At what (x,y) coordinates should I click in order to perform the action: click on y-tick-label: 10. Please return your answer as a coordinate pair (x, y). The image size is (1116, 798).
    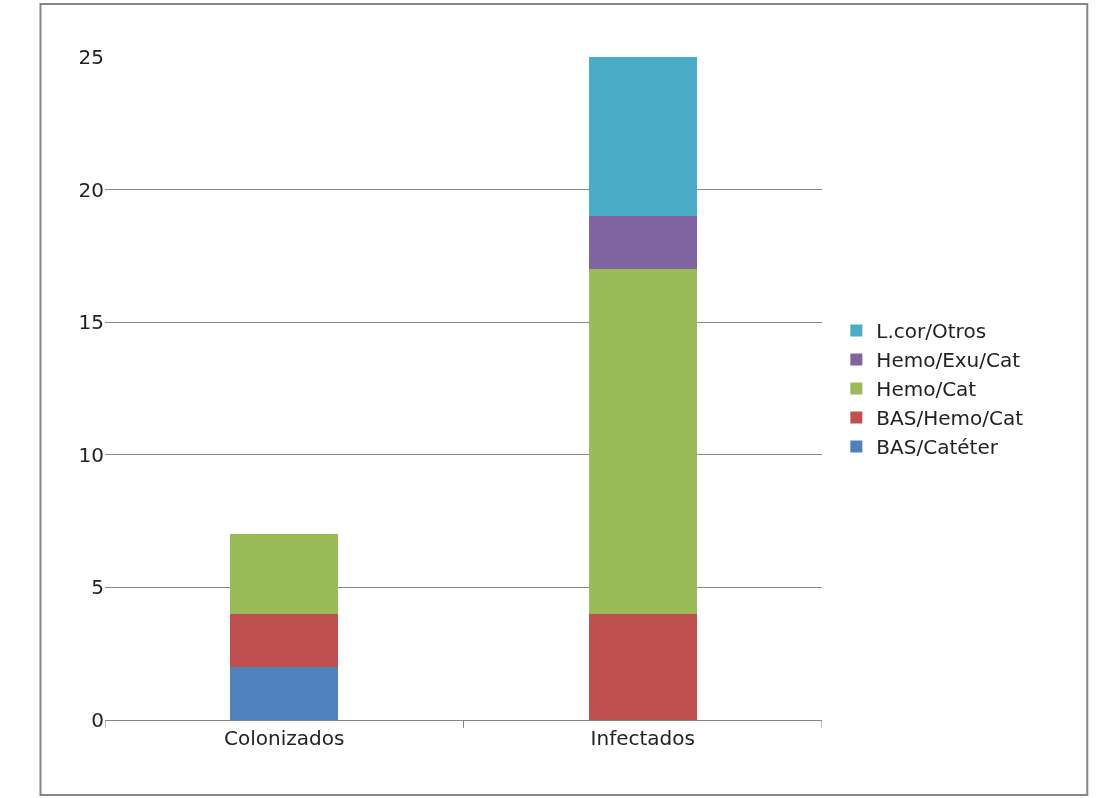
    Looking at the image, I should click on (91, 454).